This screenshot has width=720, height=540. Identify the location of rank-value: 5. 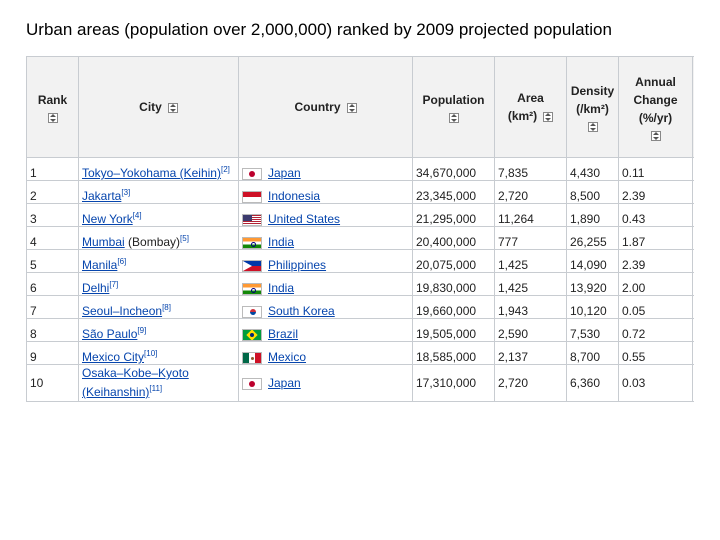
(33, 265).